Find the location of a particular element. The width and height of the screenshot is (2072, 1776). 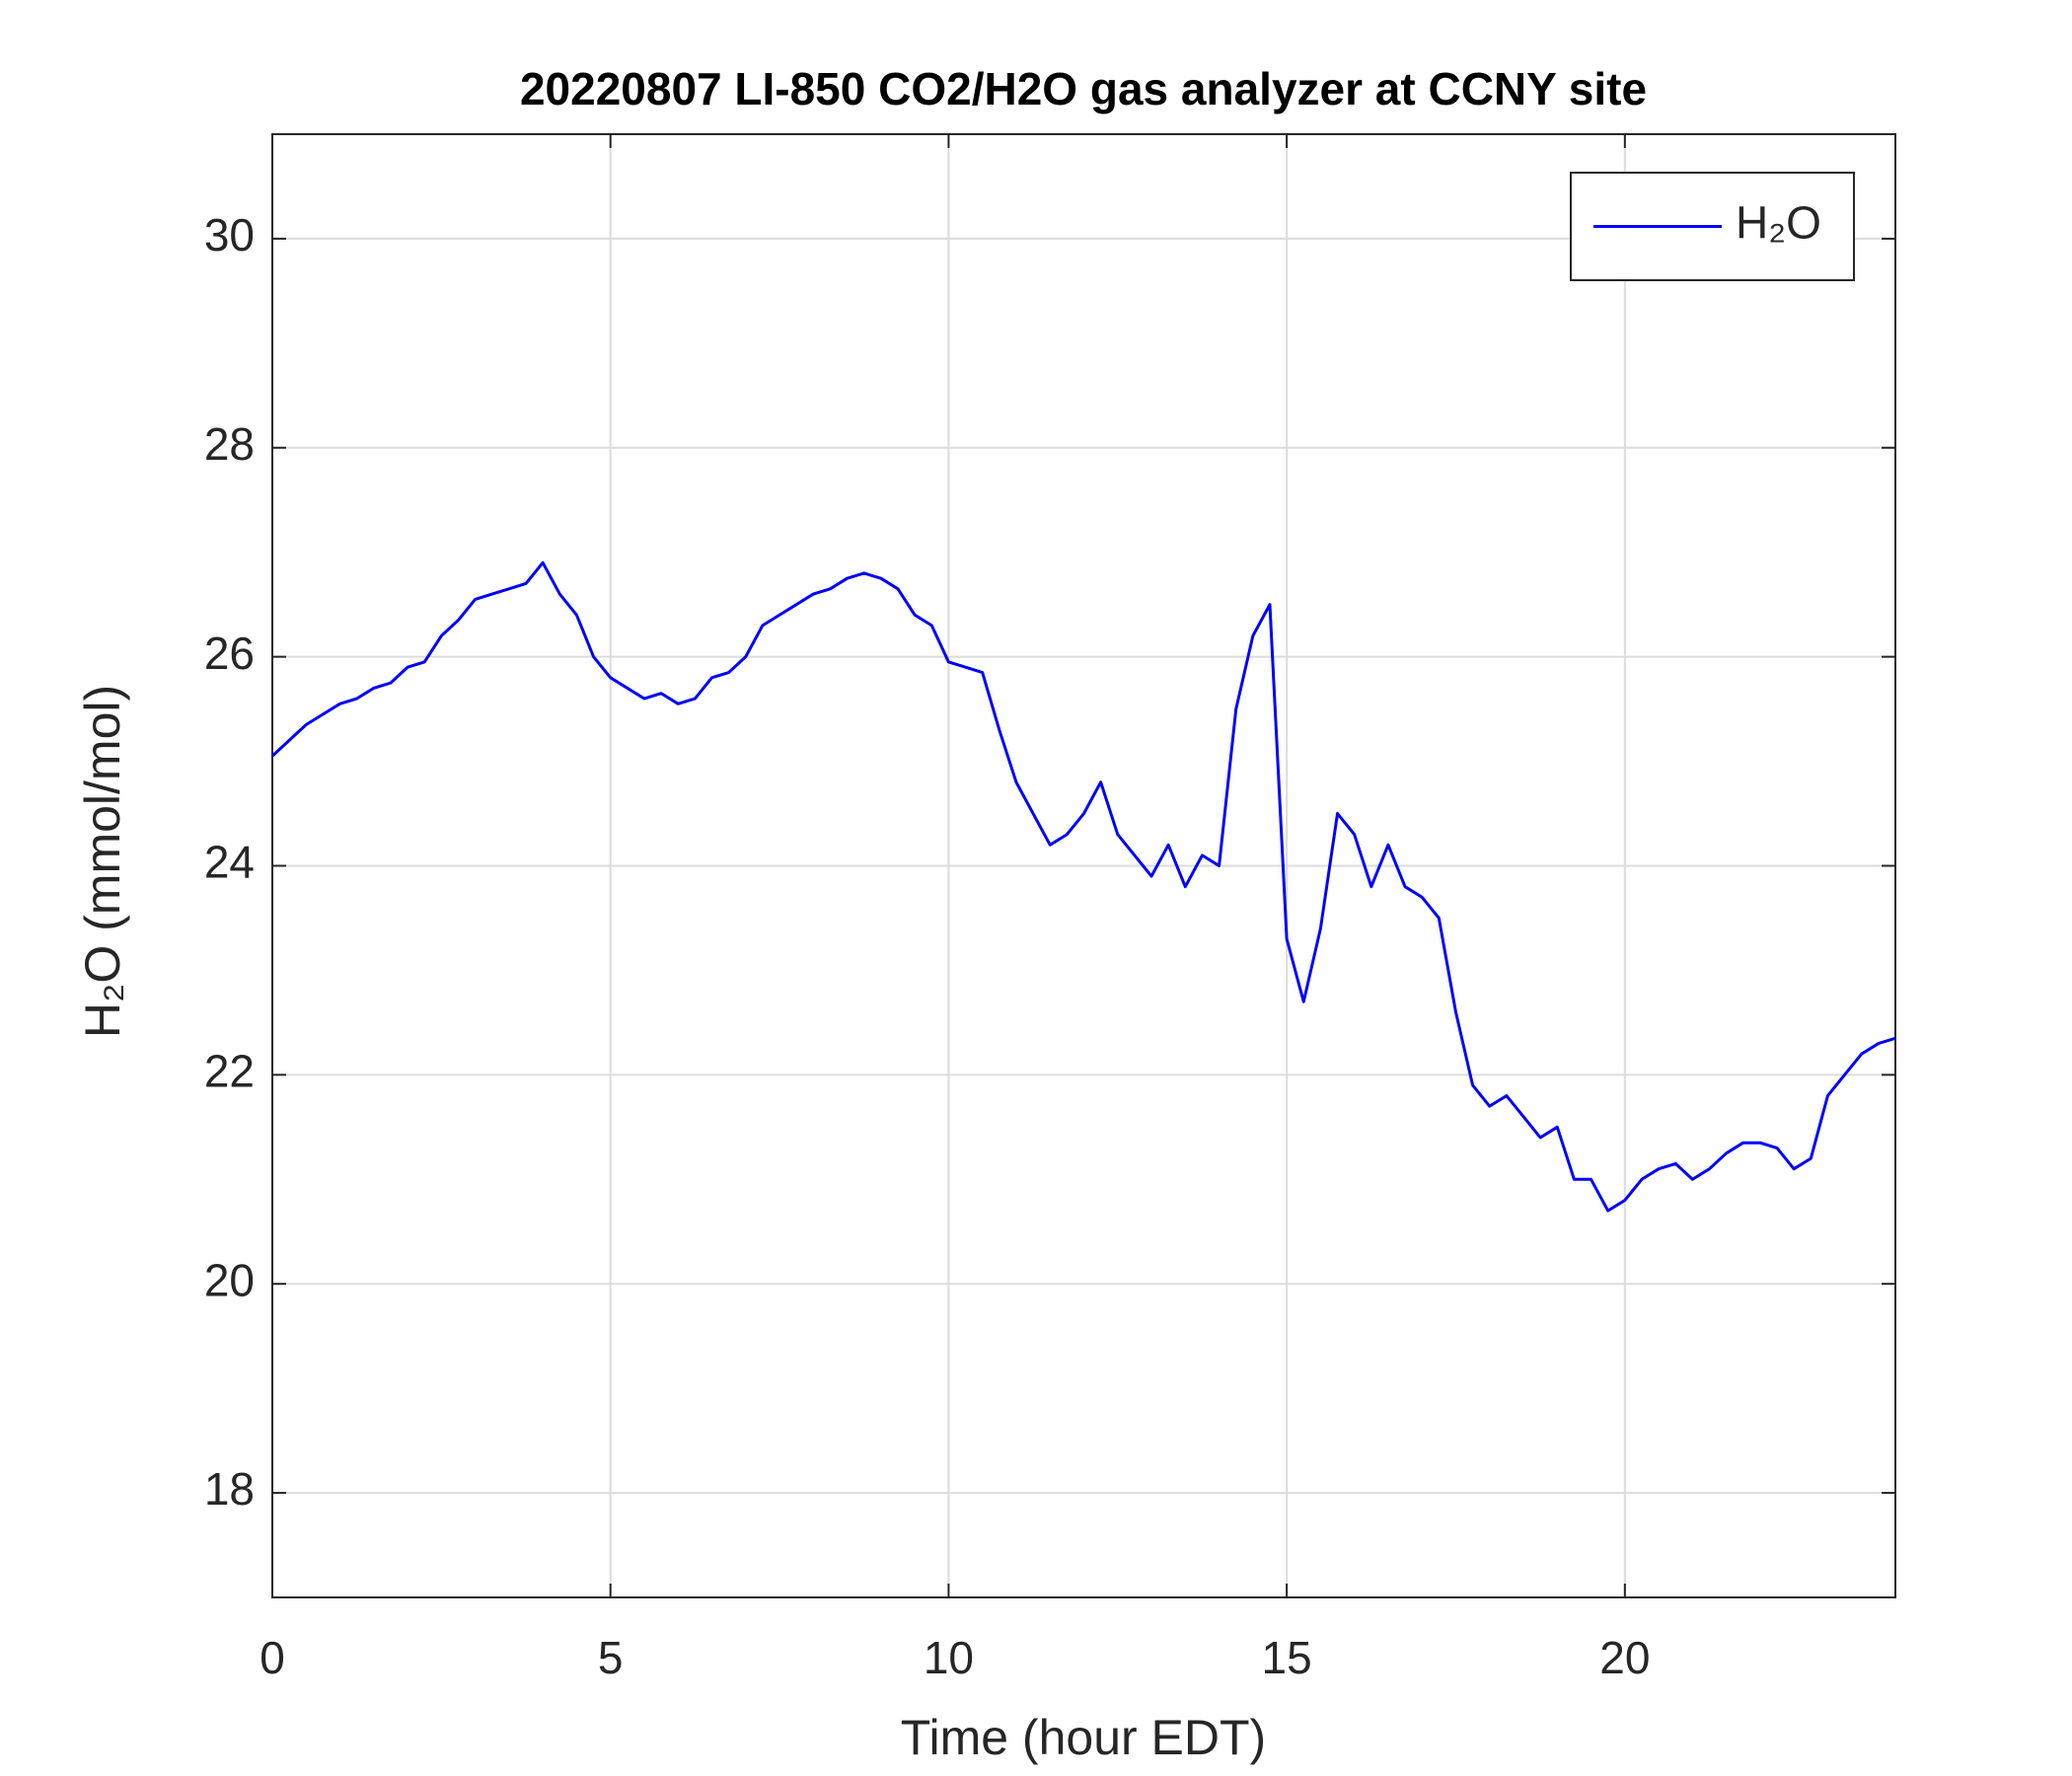

legend-label: H₂O is located at coordinates (1779, 223).